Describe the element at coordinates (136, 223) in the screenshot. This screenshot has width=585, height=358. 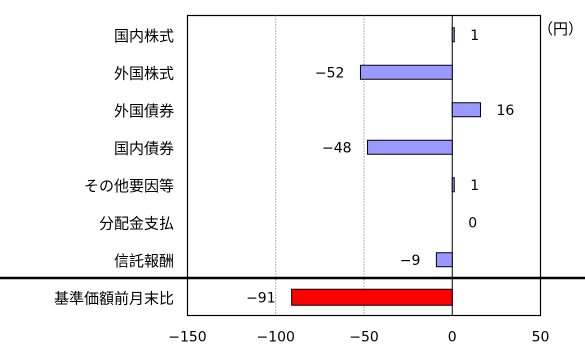
I see `category-label: 分配金支払` at that location.